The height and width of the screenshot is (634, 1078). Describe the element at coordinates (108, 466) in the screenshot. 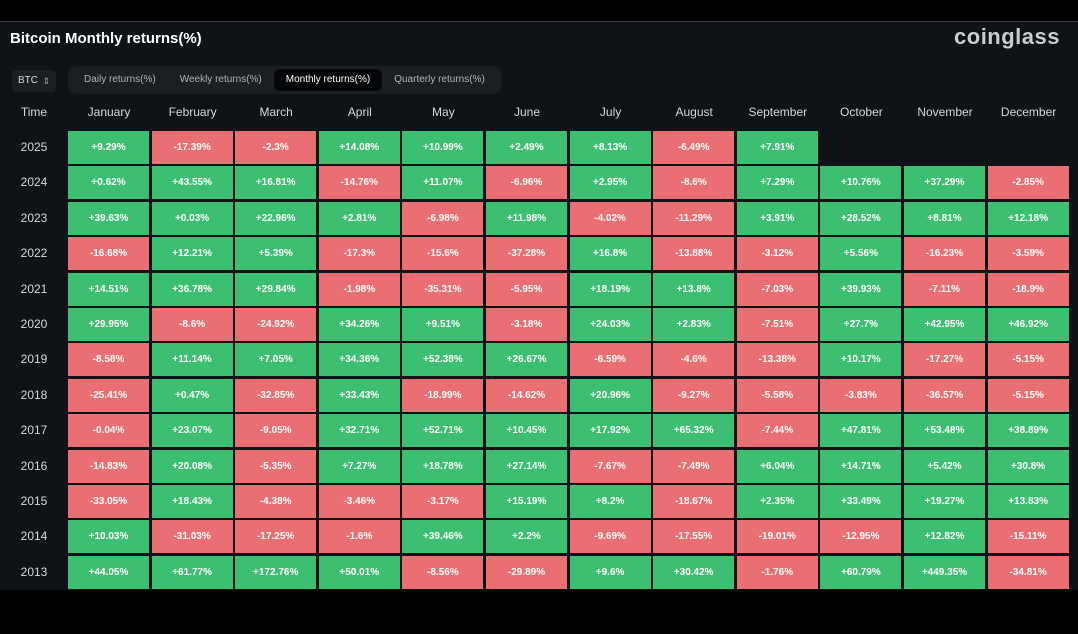

I see `return-cell: -14.83%` at that location.